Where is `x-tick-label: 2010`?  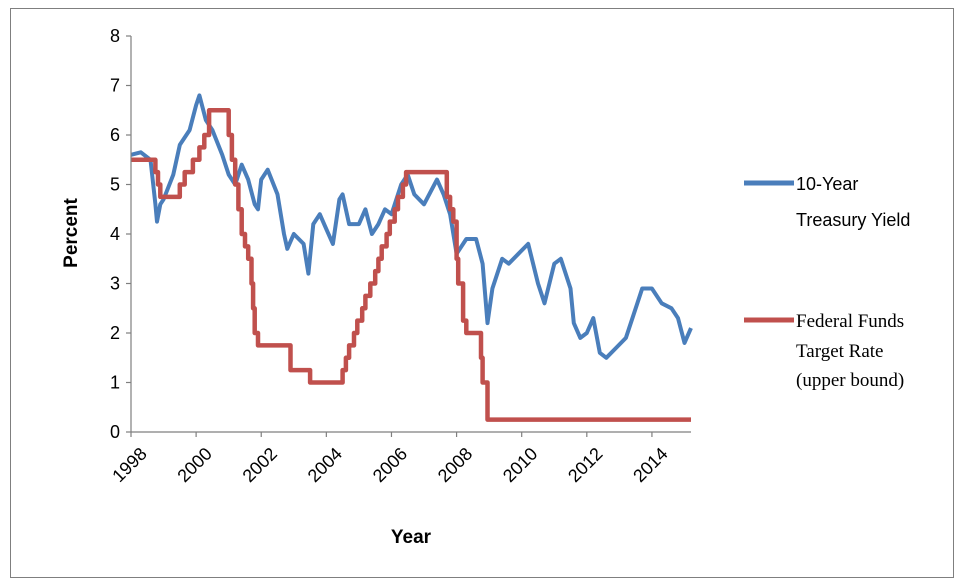
x-tick-label: 2010 is located at coordinates (520, 465).